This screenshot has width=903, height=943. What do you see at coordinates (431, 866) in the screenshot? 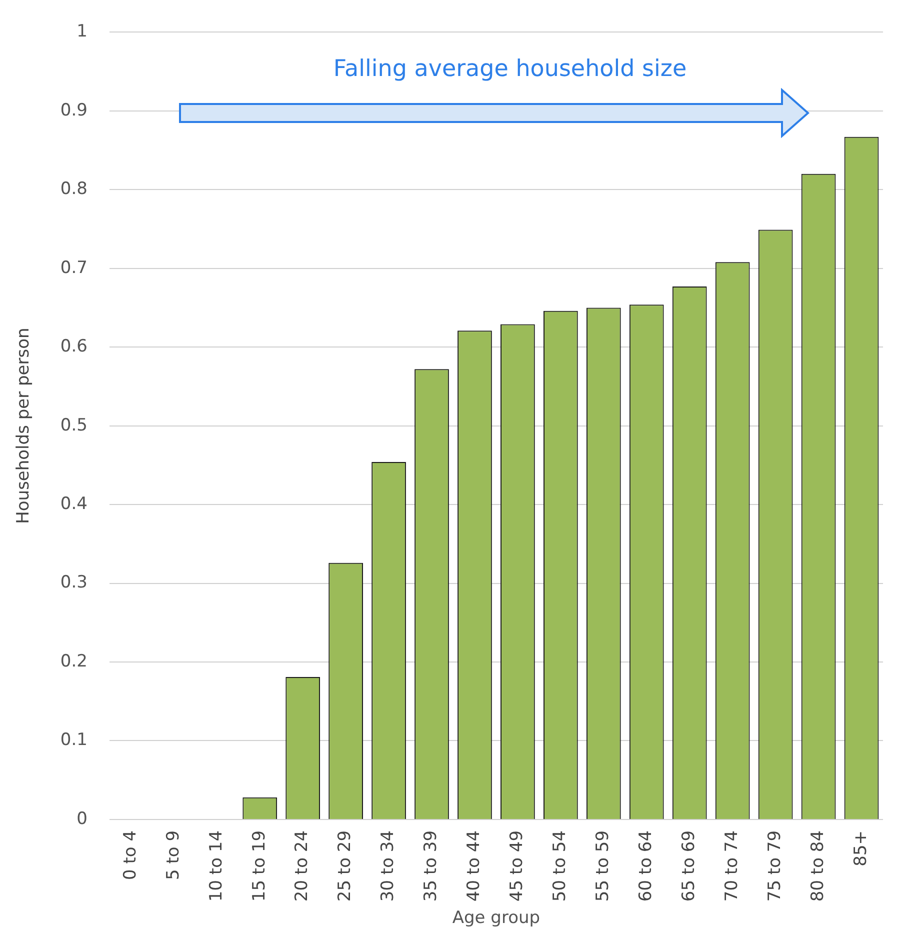
I see `x-tick-label: 35 to 39` at bounding box center [431, 866].